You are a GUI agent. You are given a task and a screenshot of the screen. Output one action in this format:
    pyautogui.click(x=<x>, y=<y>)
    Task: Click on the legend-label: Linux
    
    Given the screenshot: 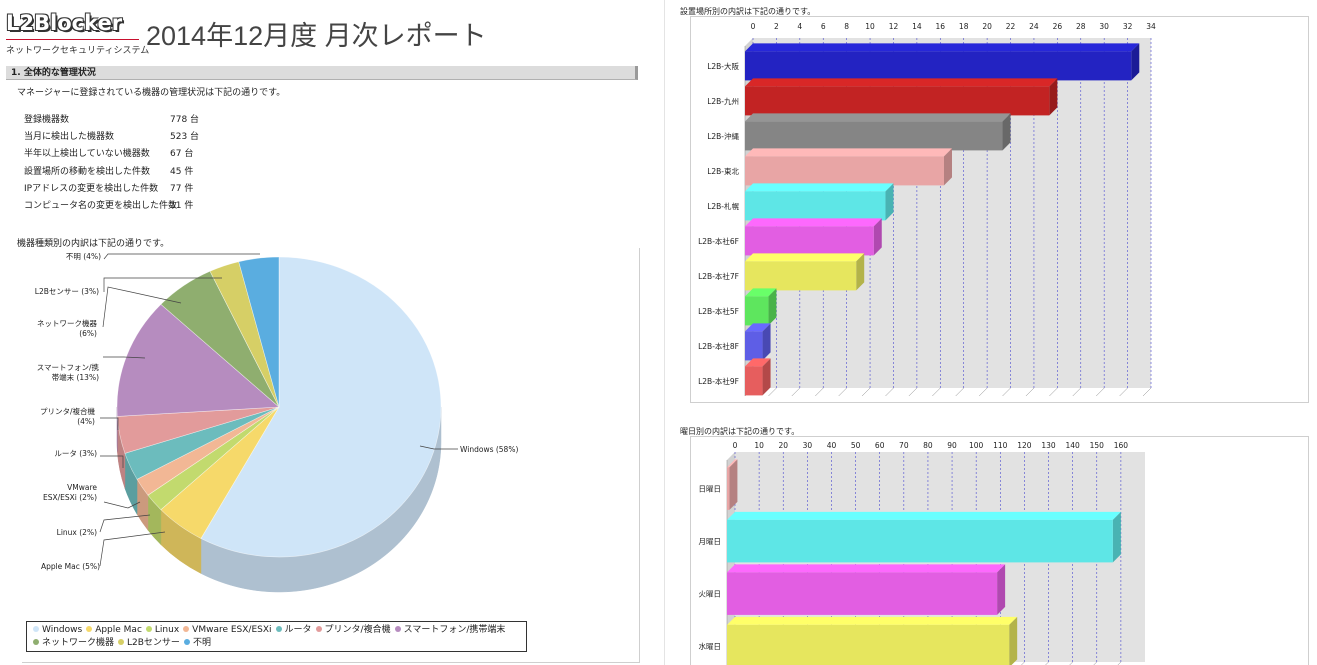 What is the action you would take?
    pyautogui.click(x=167, y=630)
    